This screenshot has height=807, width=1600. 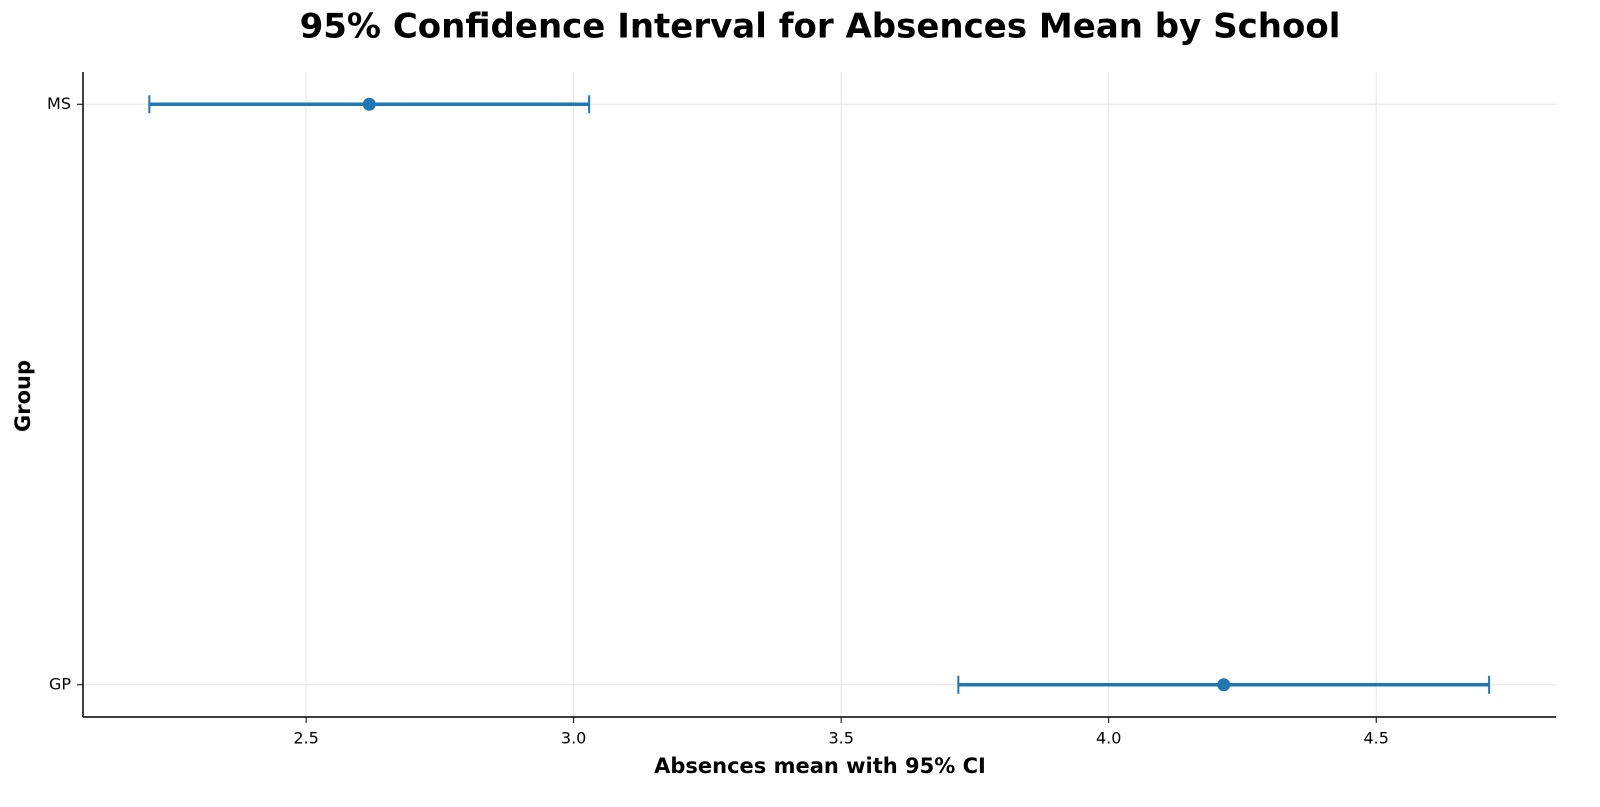 What do you see at coordinates (23, 396) in the screenshot?
I see `y-axis-label: Group` at bounding box center [23, 396].